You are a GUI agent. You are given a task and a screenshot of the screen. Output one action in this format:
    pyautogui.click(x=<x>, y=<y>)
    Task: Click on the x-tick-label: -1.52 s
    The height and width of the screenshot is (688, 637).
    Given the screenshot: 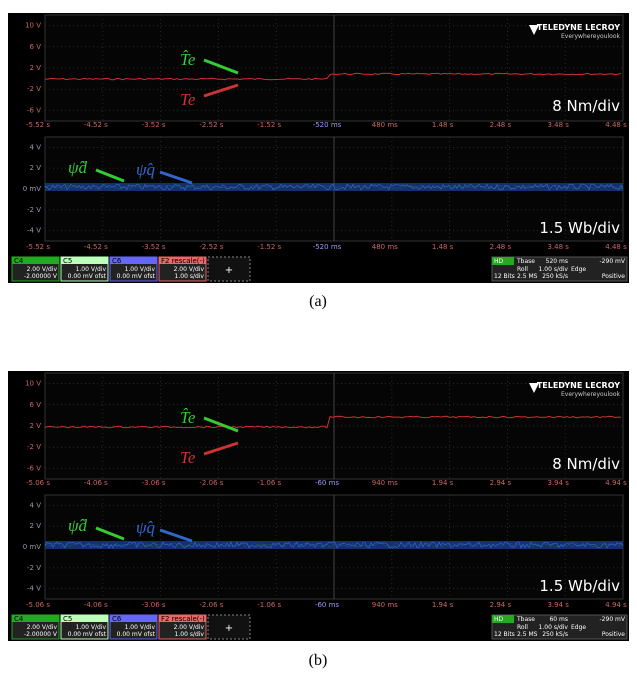 What is the action you would take?
    pyautogui.click(x=269, y=247)
    